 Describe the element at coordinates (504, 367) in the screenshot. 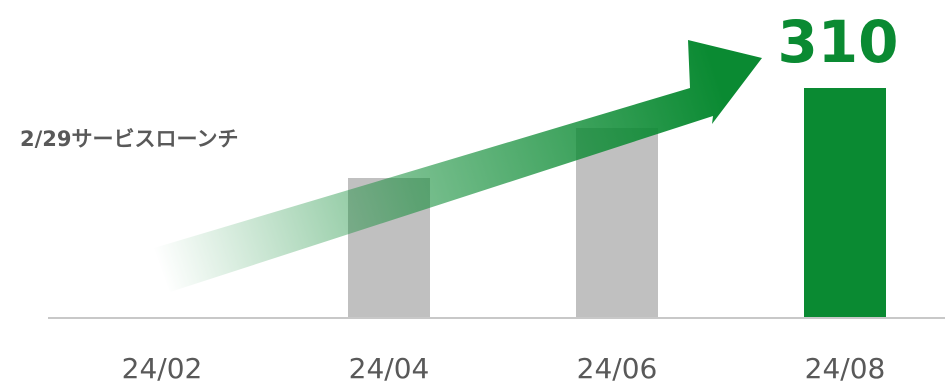

I see `x-axis-ticks: 24/02 24/04 24/06 24/08` at that location.